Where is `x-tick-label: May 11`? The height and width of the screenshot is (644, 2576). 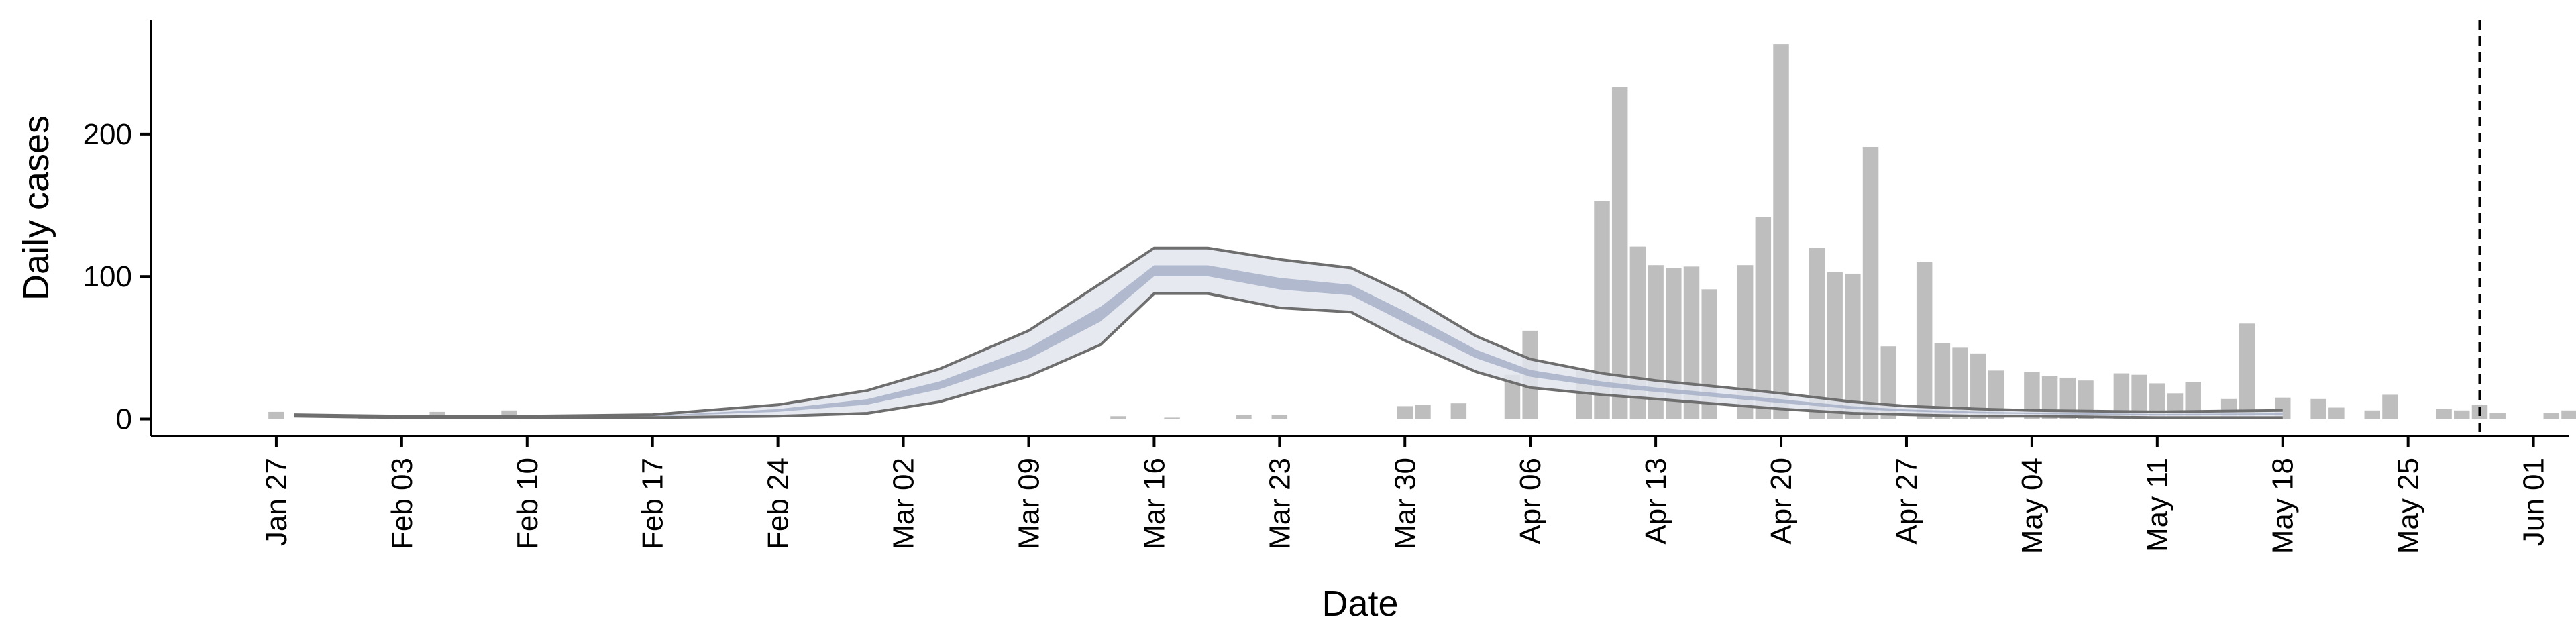 x-tick-label: May 11 is located at coordinates (2157, 505).